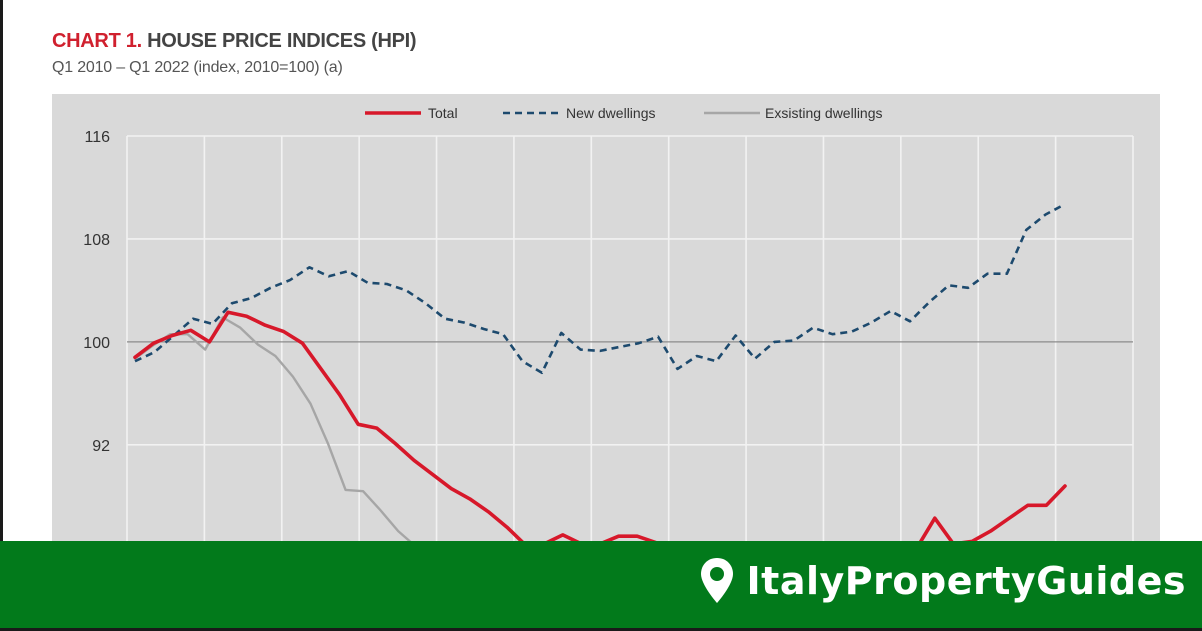  I want to click on legend-label-new-dwellings: New dwellings, so click(610, 113).